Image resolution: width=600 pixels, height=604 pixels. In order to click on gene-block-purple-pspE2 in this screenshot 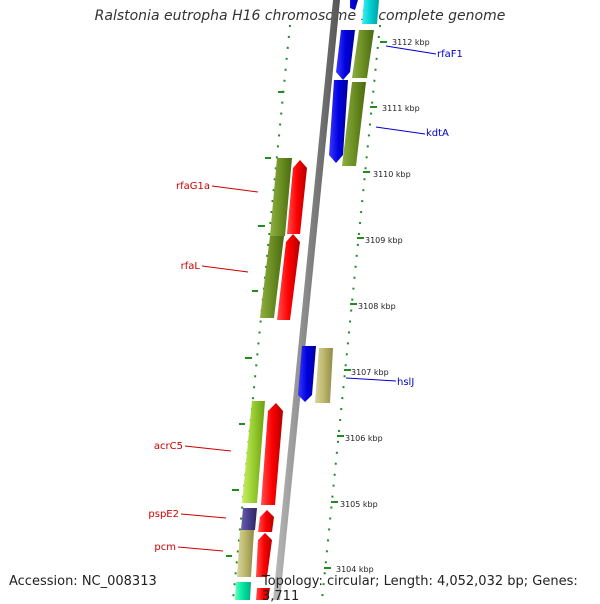, I will do `click(249, 519)`.